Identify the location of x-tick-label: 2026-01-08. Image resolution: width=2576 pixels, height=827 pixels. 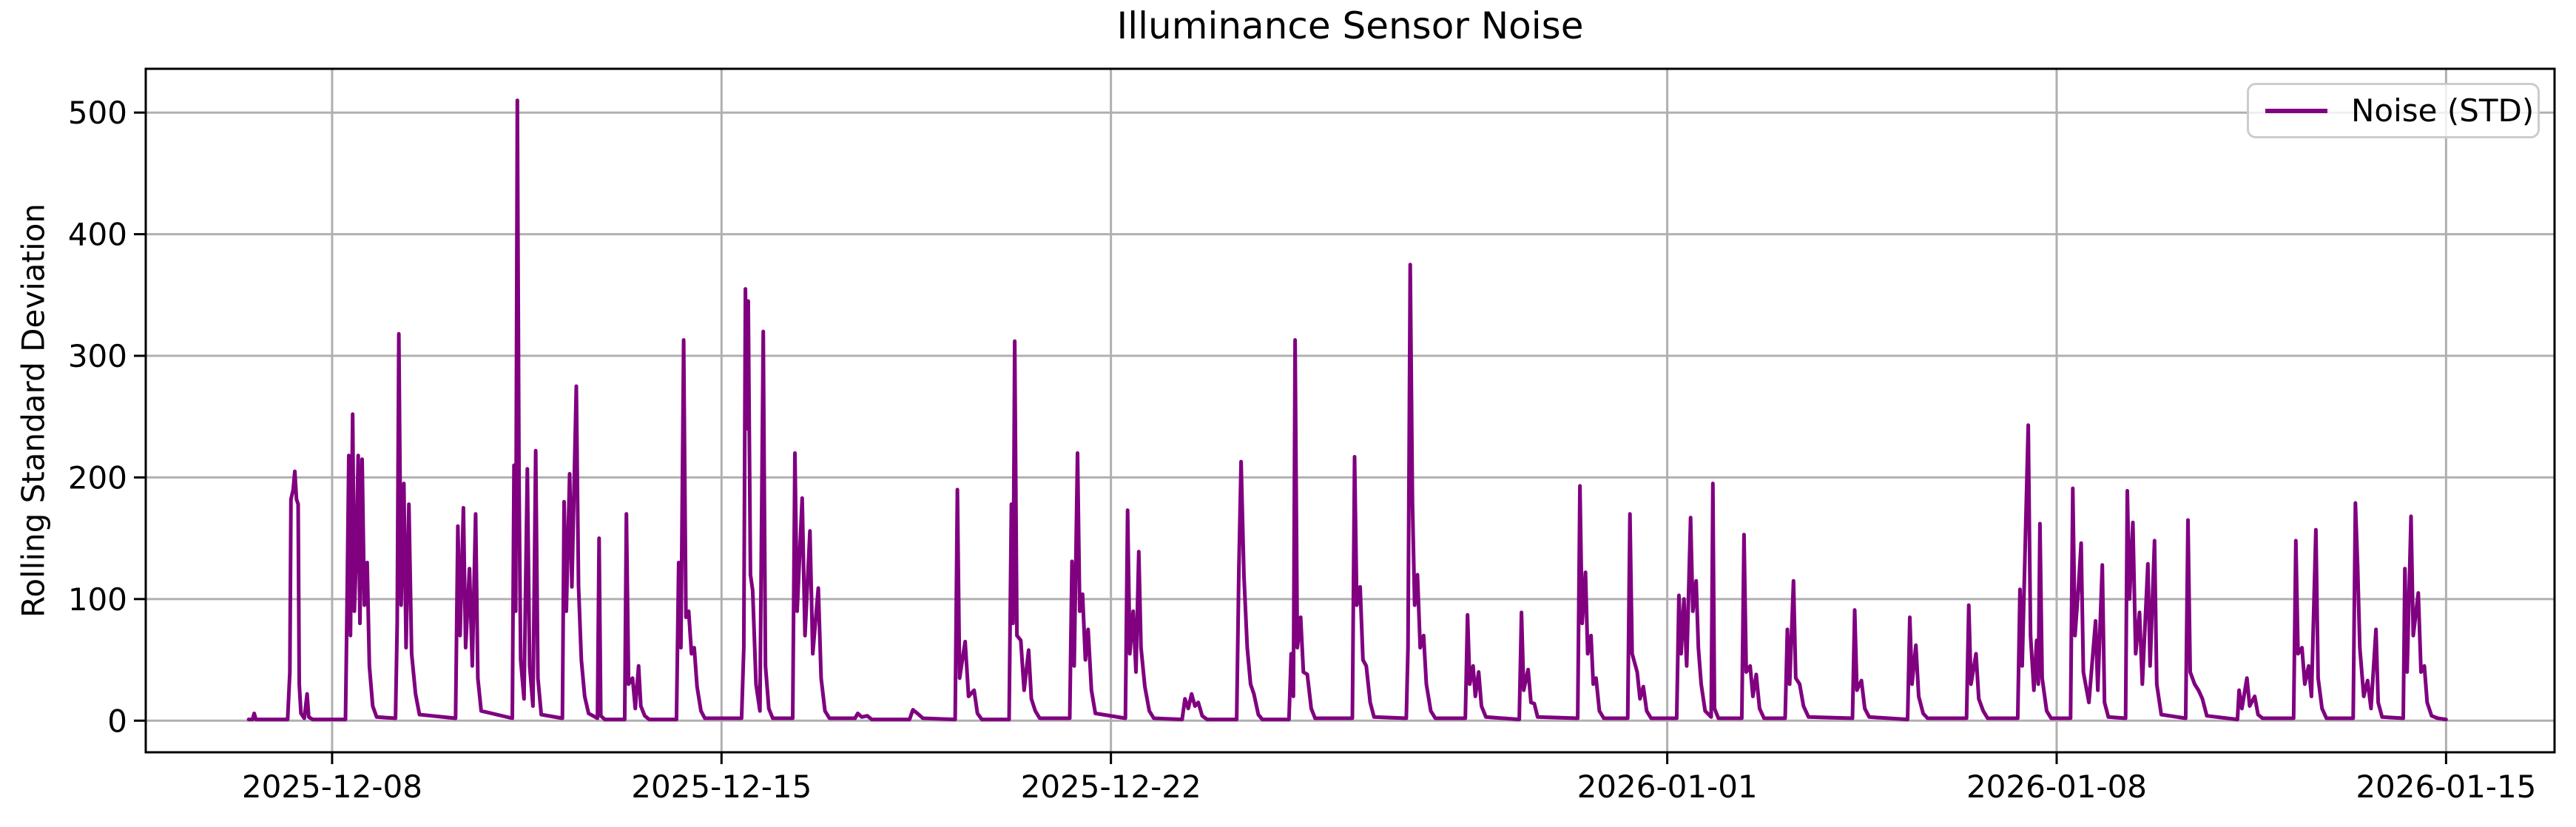
(2056, 787).